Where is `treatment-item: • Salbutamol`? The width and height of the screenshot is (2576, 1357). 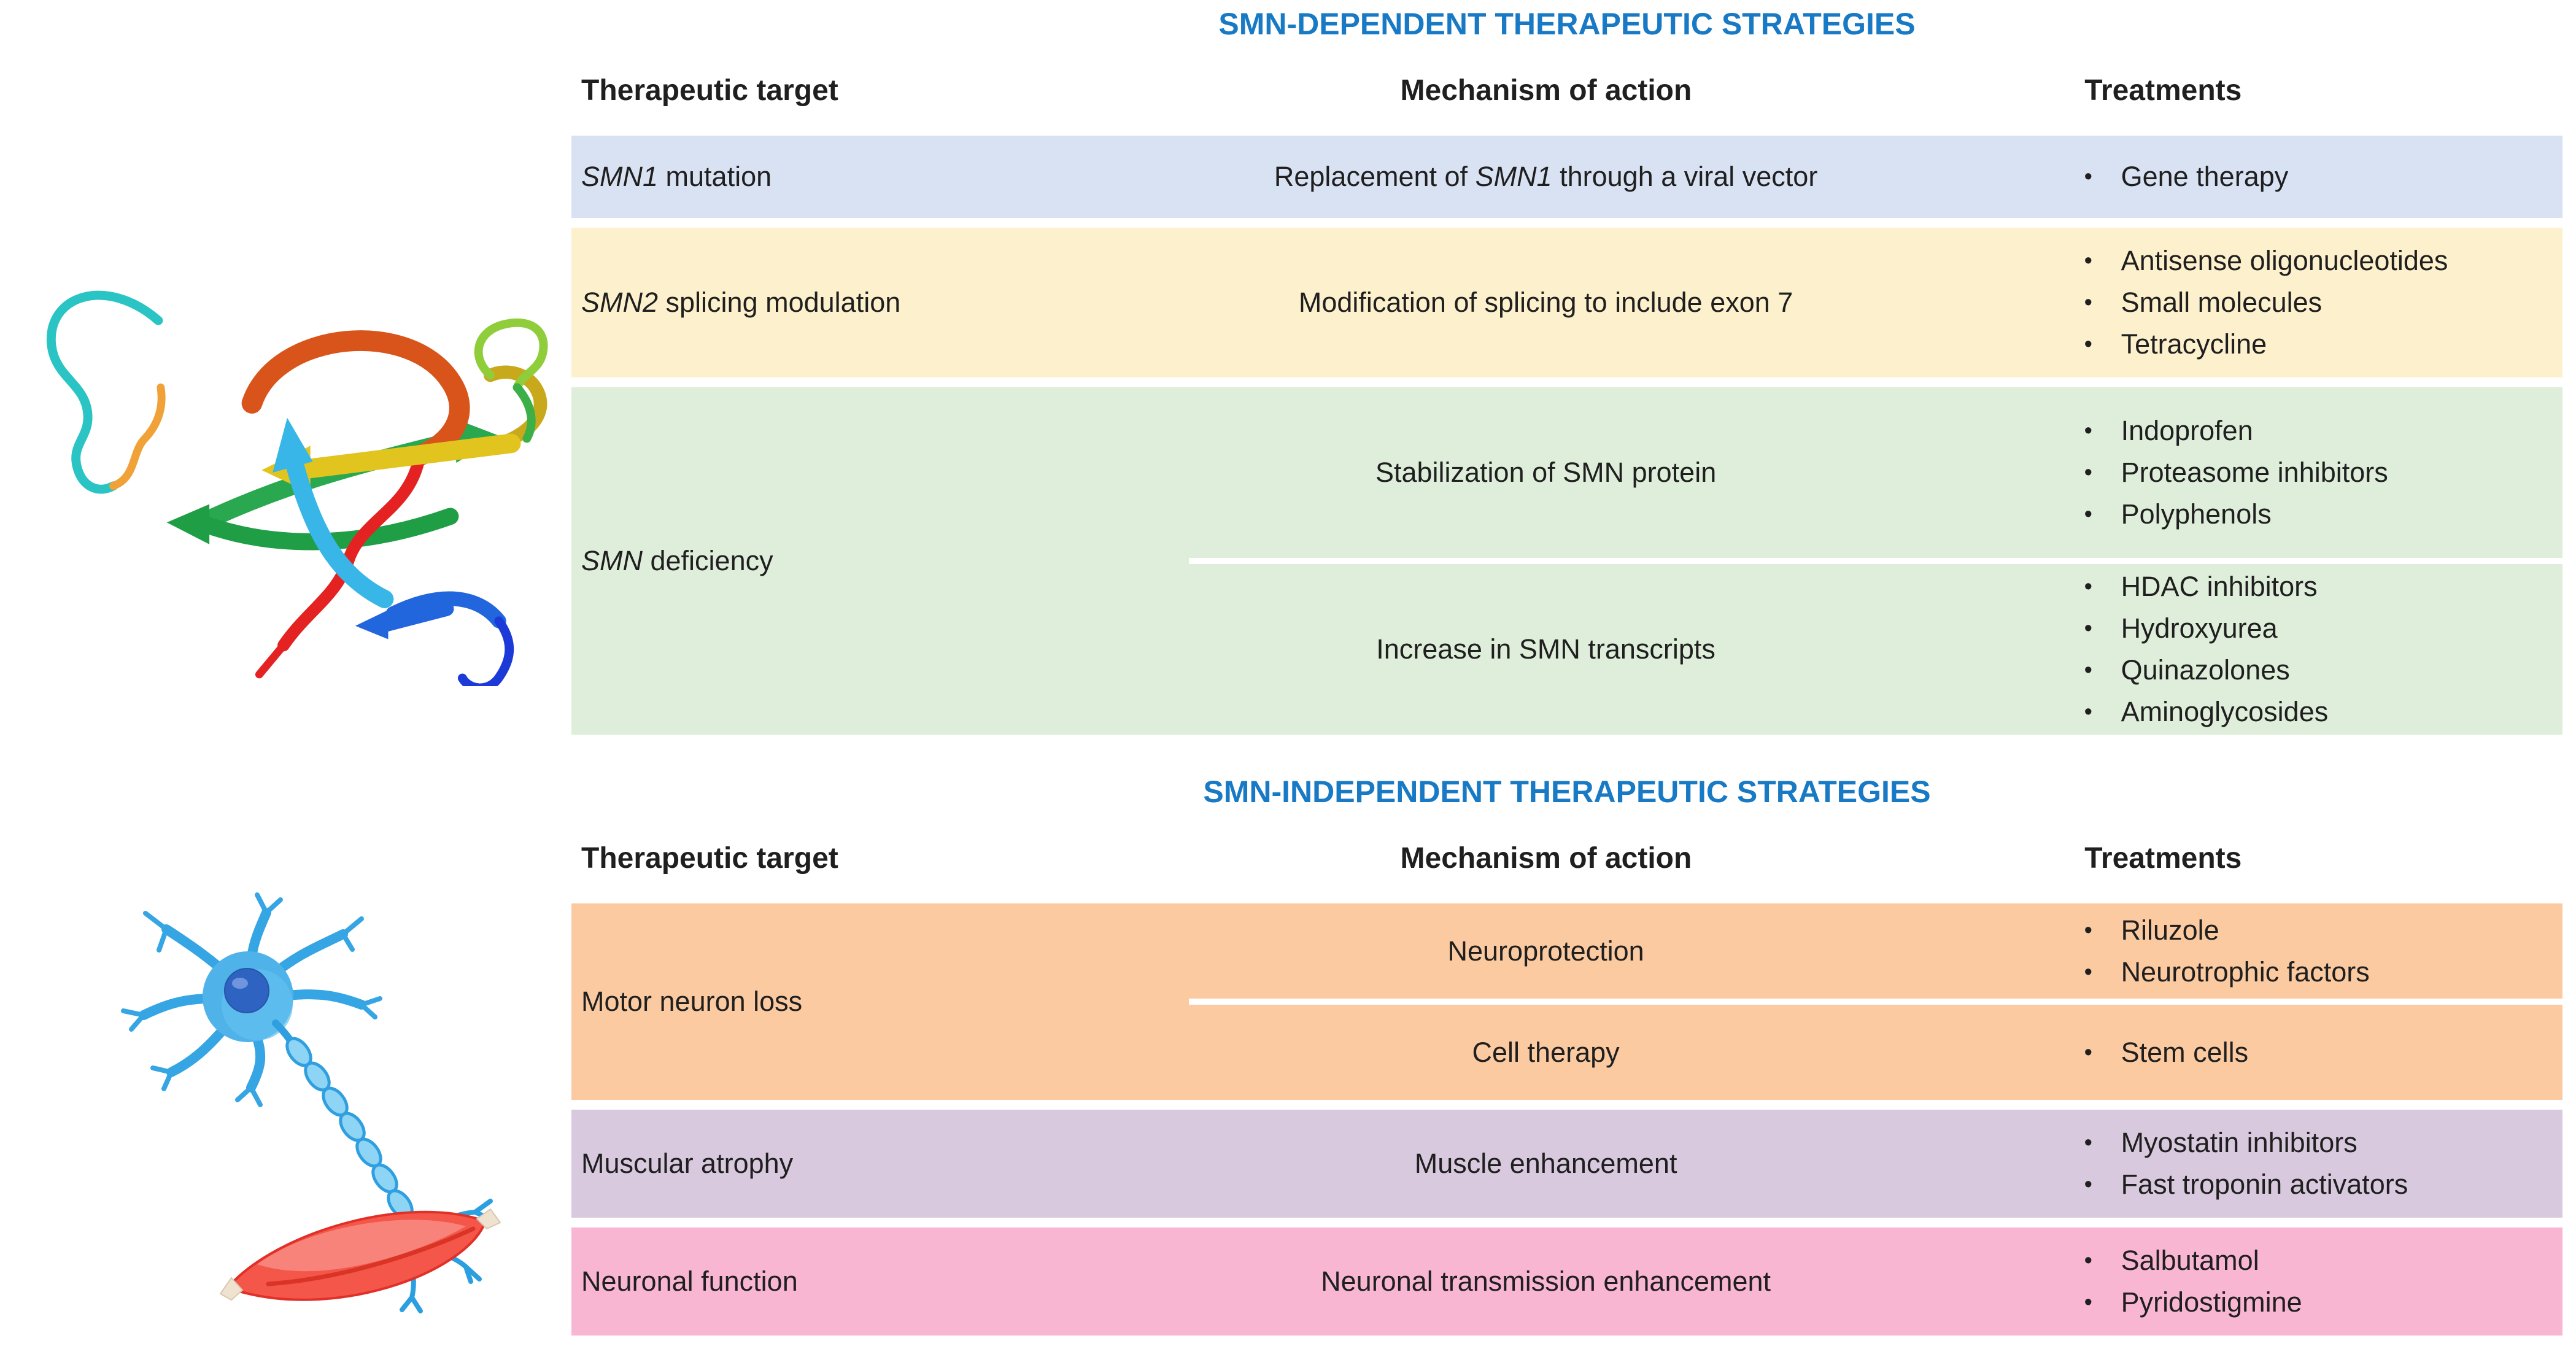 treatment-item: • Salbutamol is located at coordinates (2193, 1261).